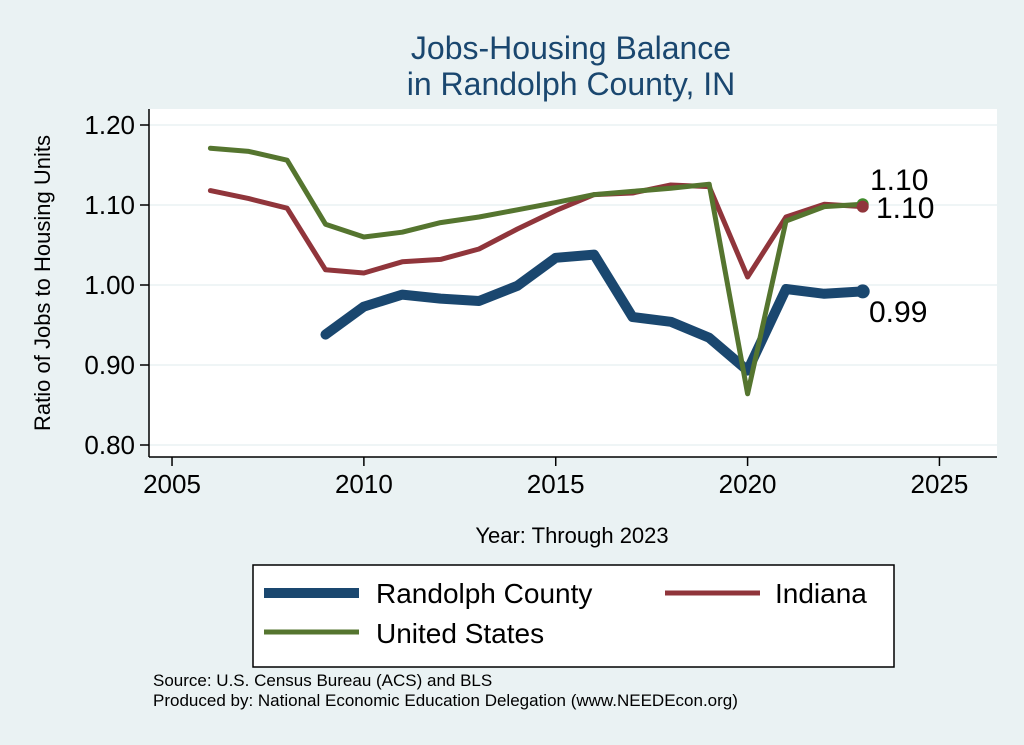 Image resolution: width=1024 pixels, height=745 pixels. What do you see at coordinates (323, 680) in the screenshot?
I see `source-note: Source: U.S. Census Bureau (ACS) and BLS` at bounding box center [323, 680].